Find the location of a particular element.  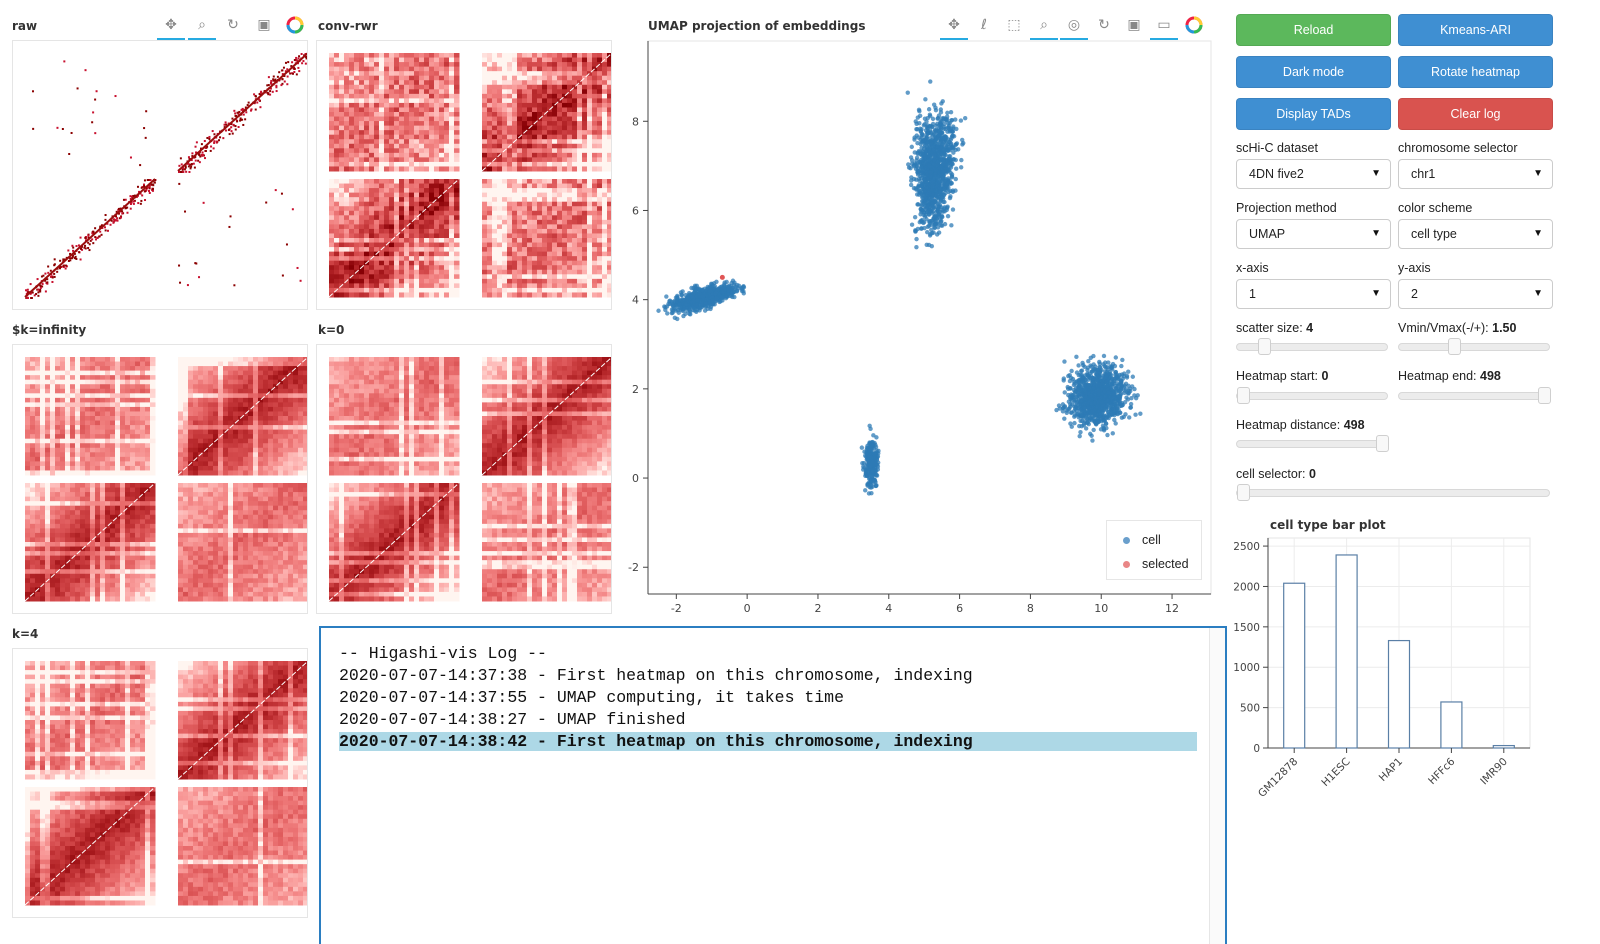

scatter-size-value: 4 is located at coordinates (1309, 328).